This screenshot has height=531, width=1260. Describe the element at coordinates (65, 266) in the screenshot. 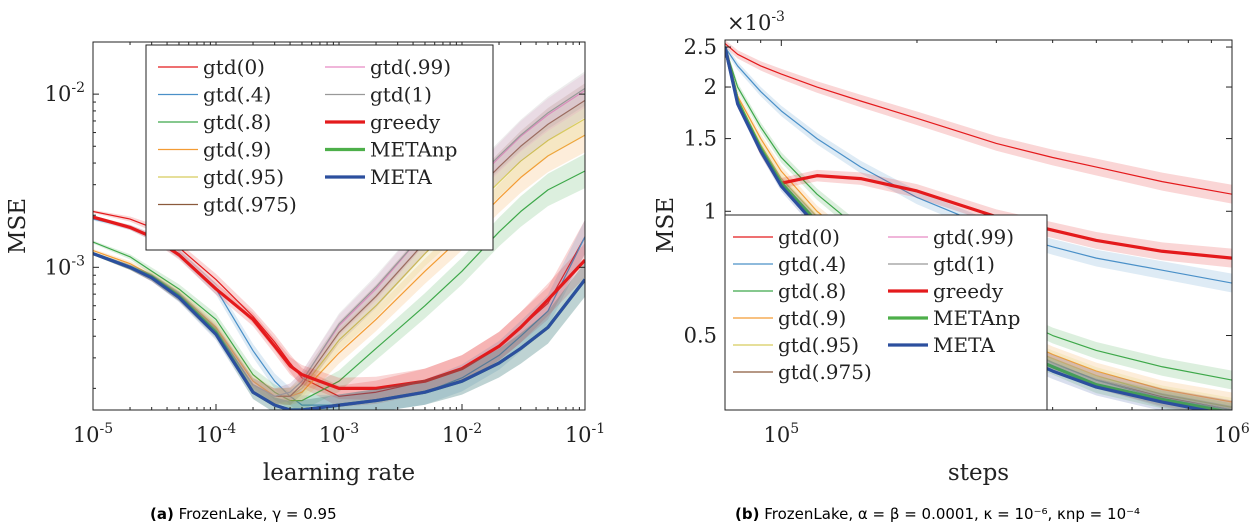

I see `y-tick-label: 10⁻³` at that location.